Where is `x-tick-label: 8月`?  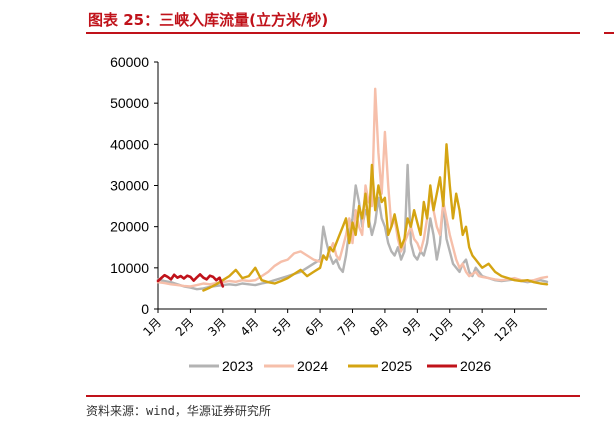
x-tick-label: 8月 is located at coordinates (379, 327).